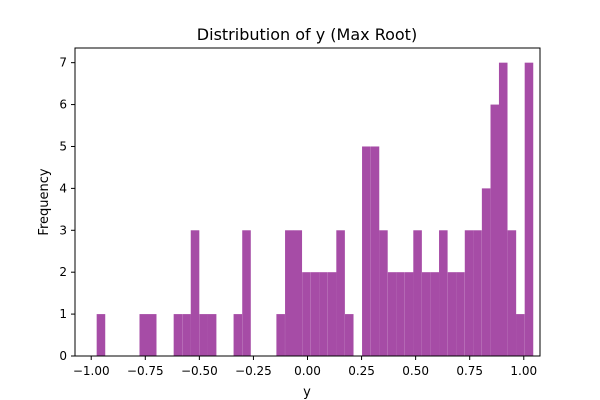 The width and height of the screenshot is (600, 400). Describe the element at coordinates (63, 230) in the screenshot. I see `y-tick-label: 3` at that location.